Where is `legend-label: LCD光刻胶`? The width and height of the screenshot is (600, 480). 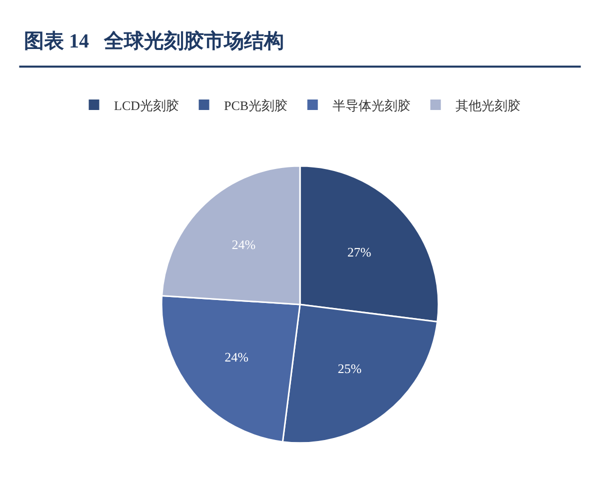 legend-label: LCD光刻胶 is located at coordinates (146, 105).